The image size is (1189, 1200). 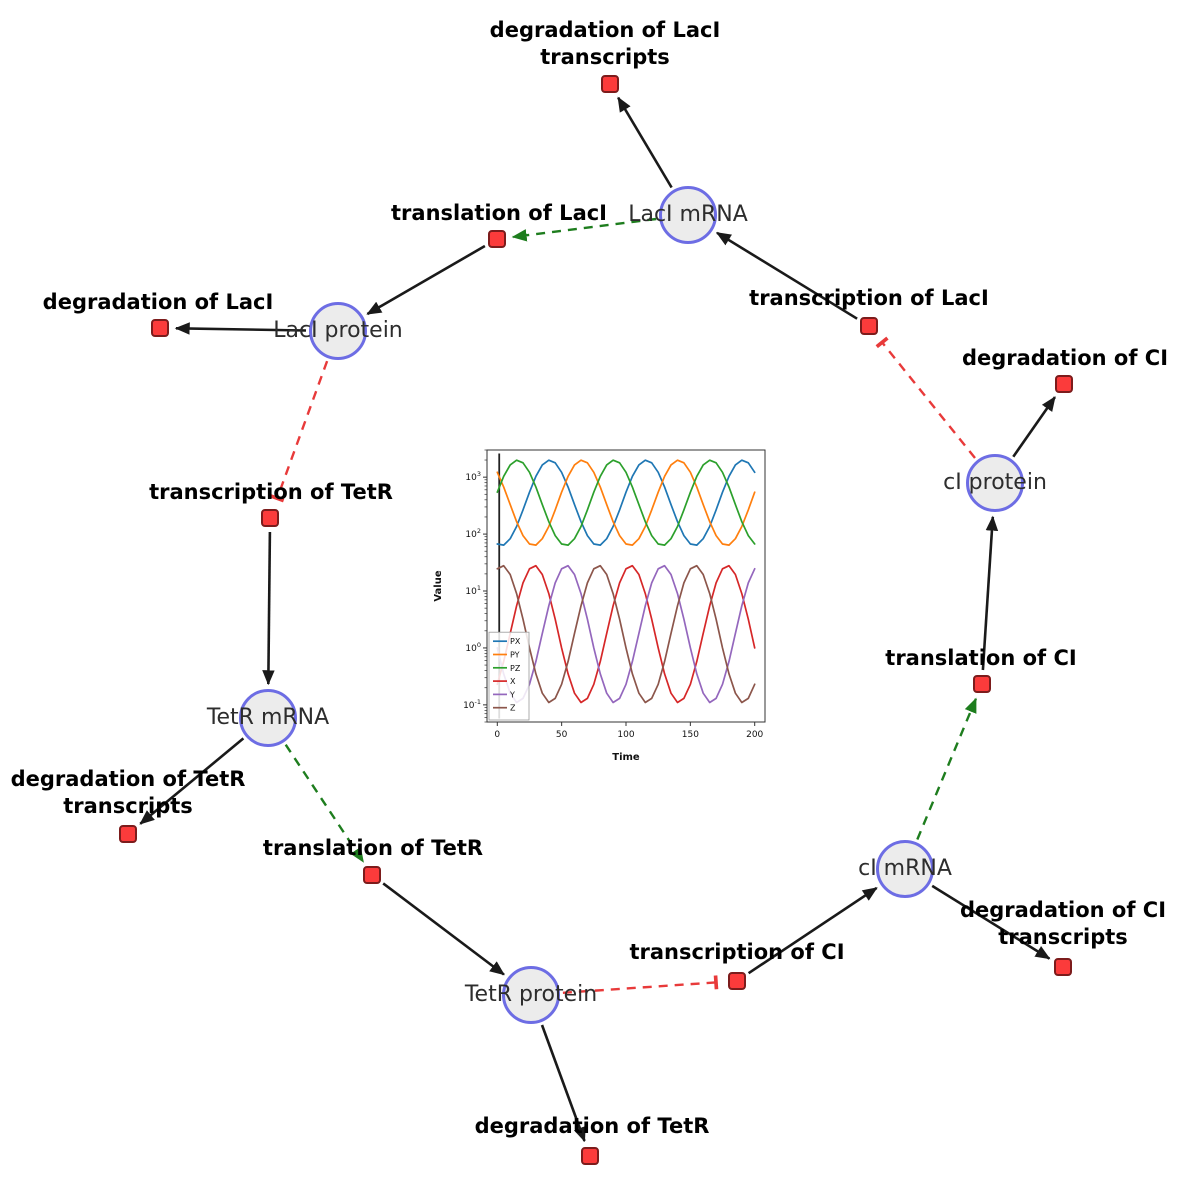 What do you see at coordinates (1034, 427) in the screenshot?
I see `edge-consumption-ci_protein-to-deg_ci` at bounding box center [1034, 427].